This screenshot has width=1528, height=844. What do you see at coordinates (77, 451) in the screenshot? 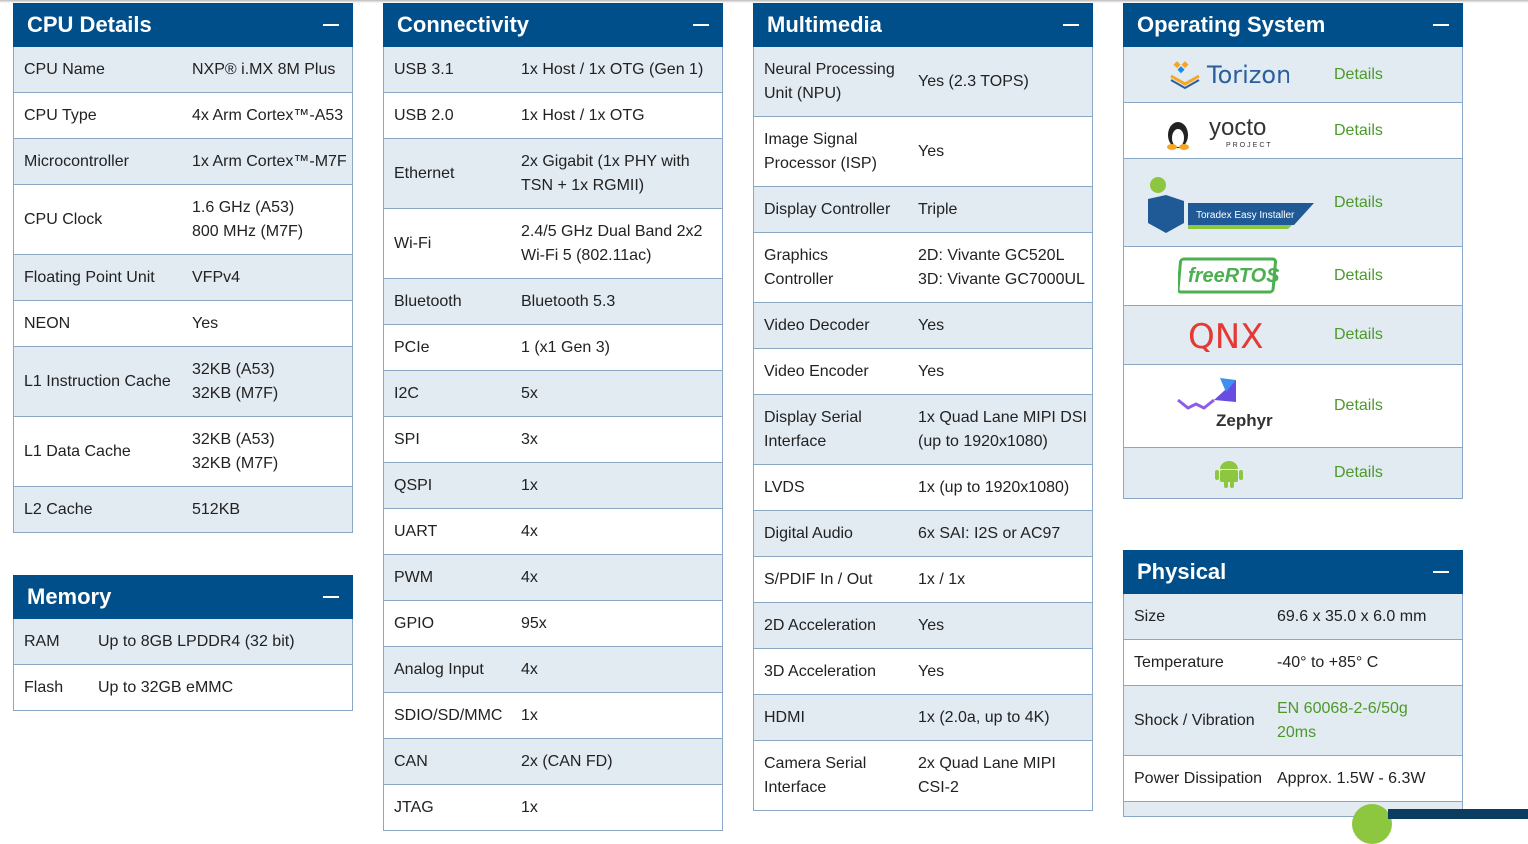
I see `spec-label: L1 Data Cache` at bounding box center [77, 451].